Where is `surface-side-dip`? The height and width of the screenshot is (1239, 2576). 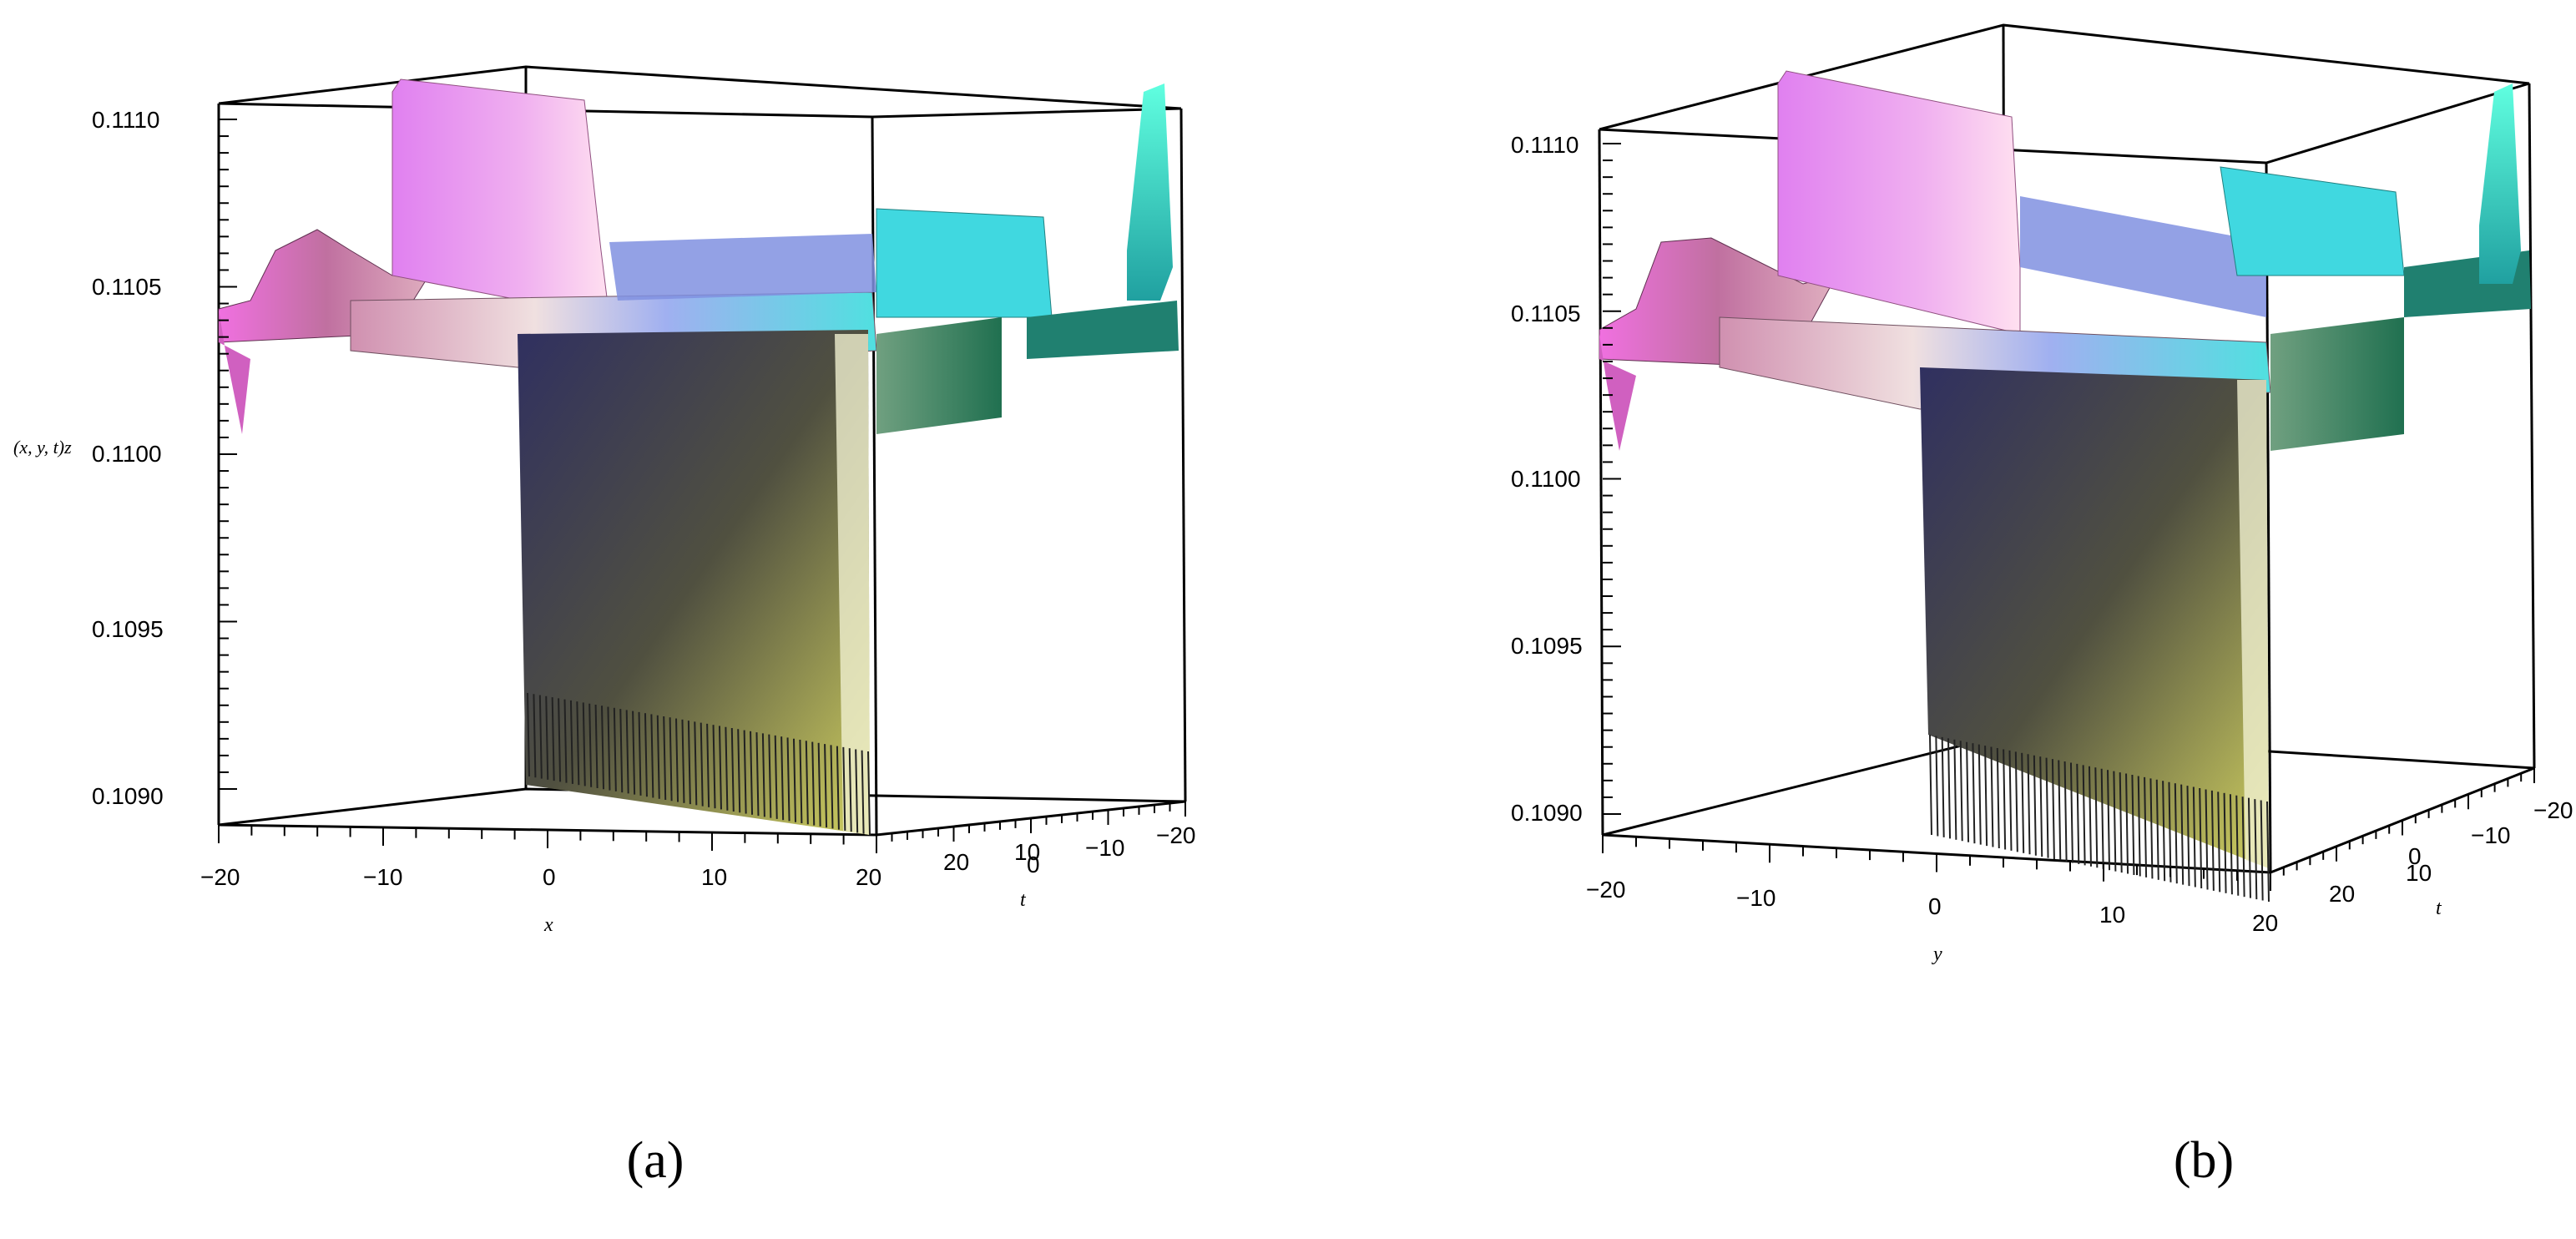 surface-side-dip is located at coordinates (235, 371).